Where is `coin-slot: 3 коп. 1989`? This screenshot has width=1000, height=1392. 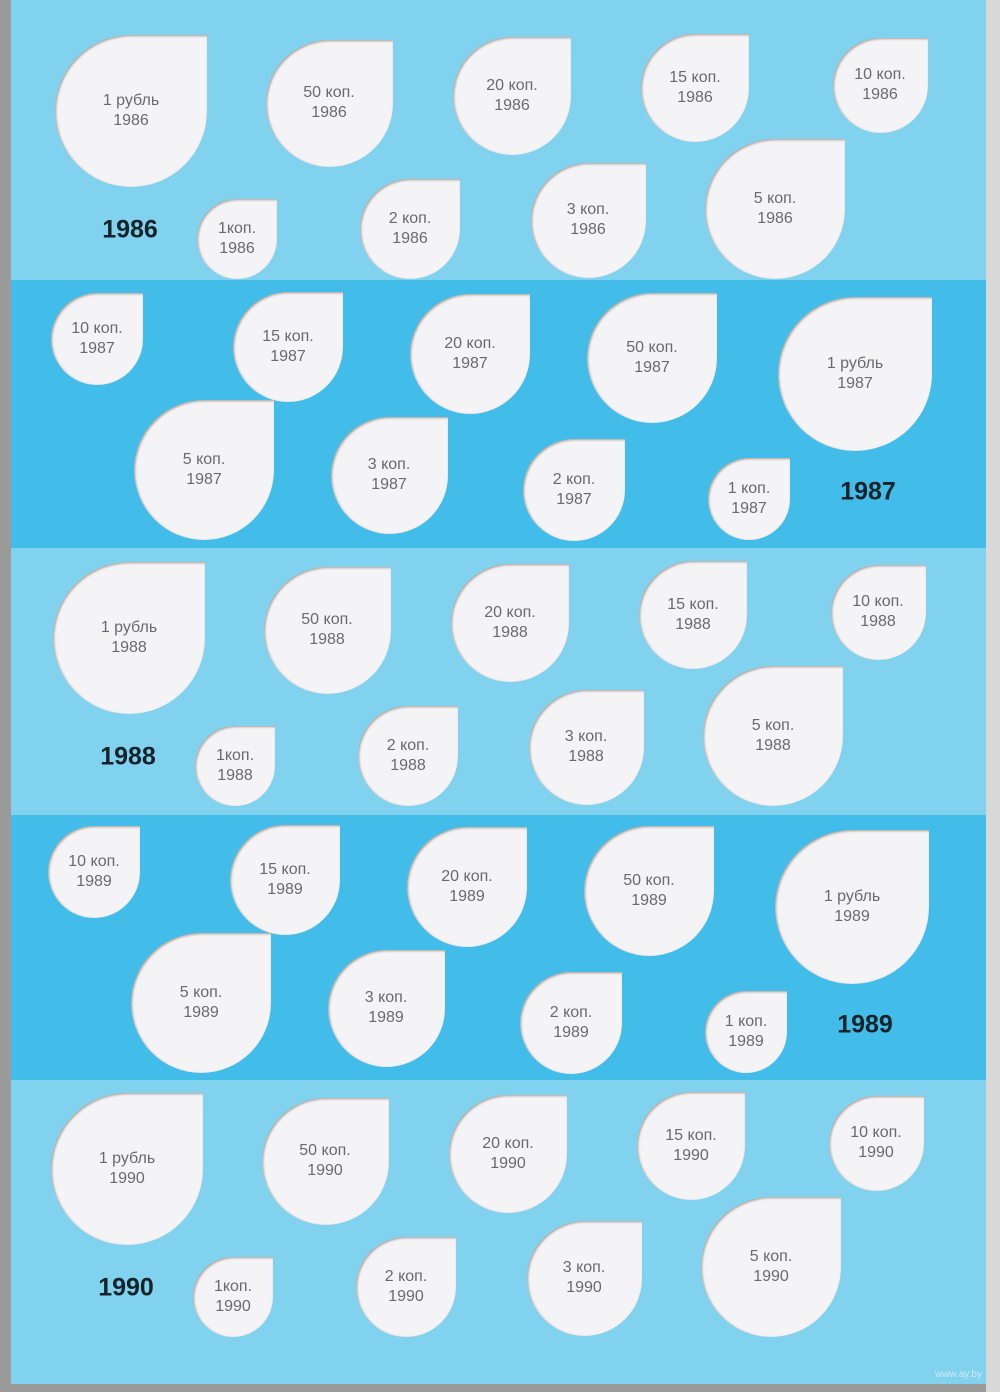 coin-slot: 3 коп. 1989 is located at coordinates (386, 1008).